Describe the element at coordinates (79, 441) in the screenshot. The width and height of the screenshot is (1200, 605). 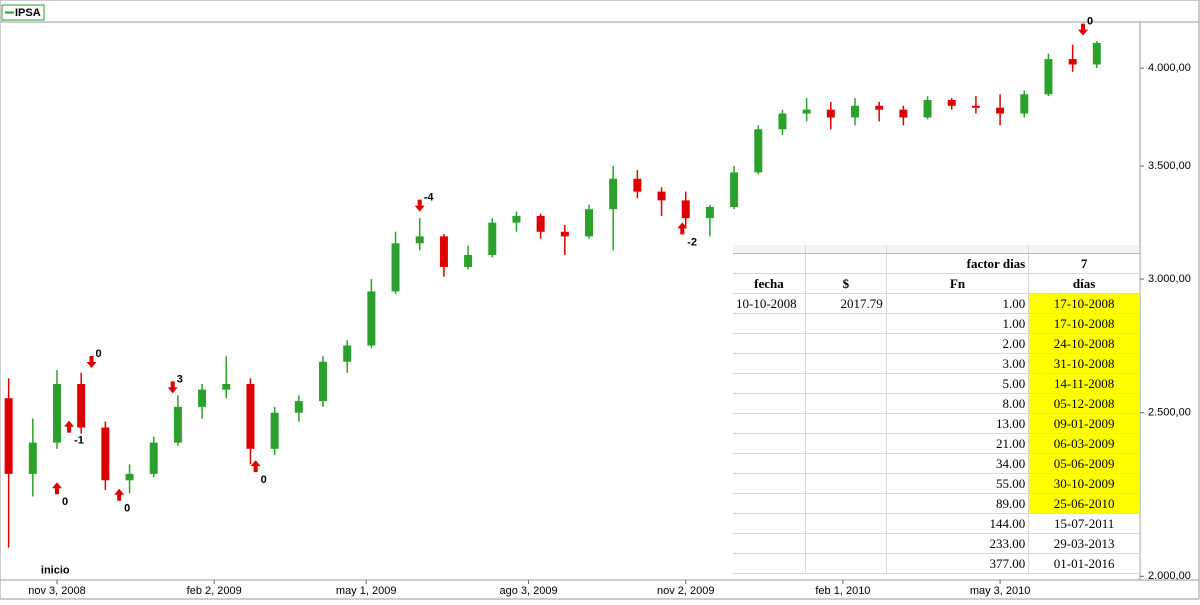
I see `signal-label: -1` at that location.